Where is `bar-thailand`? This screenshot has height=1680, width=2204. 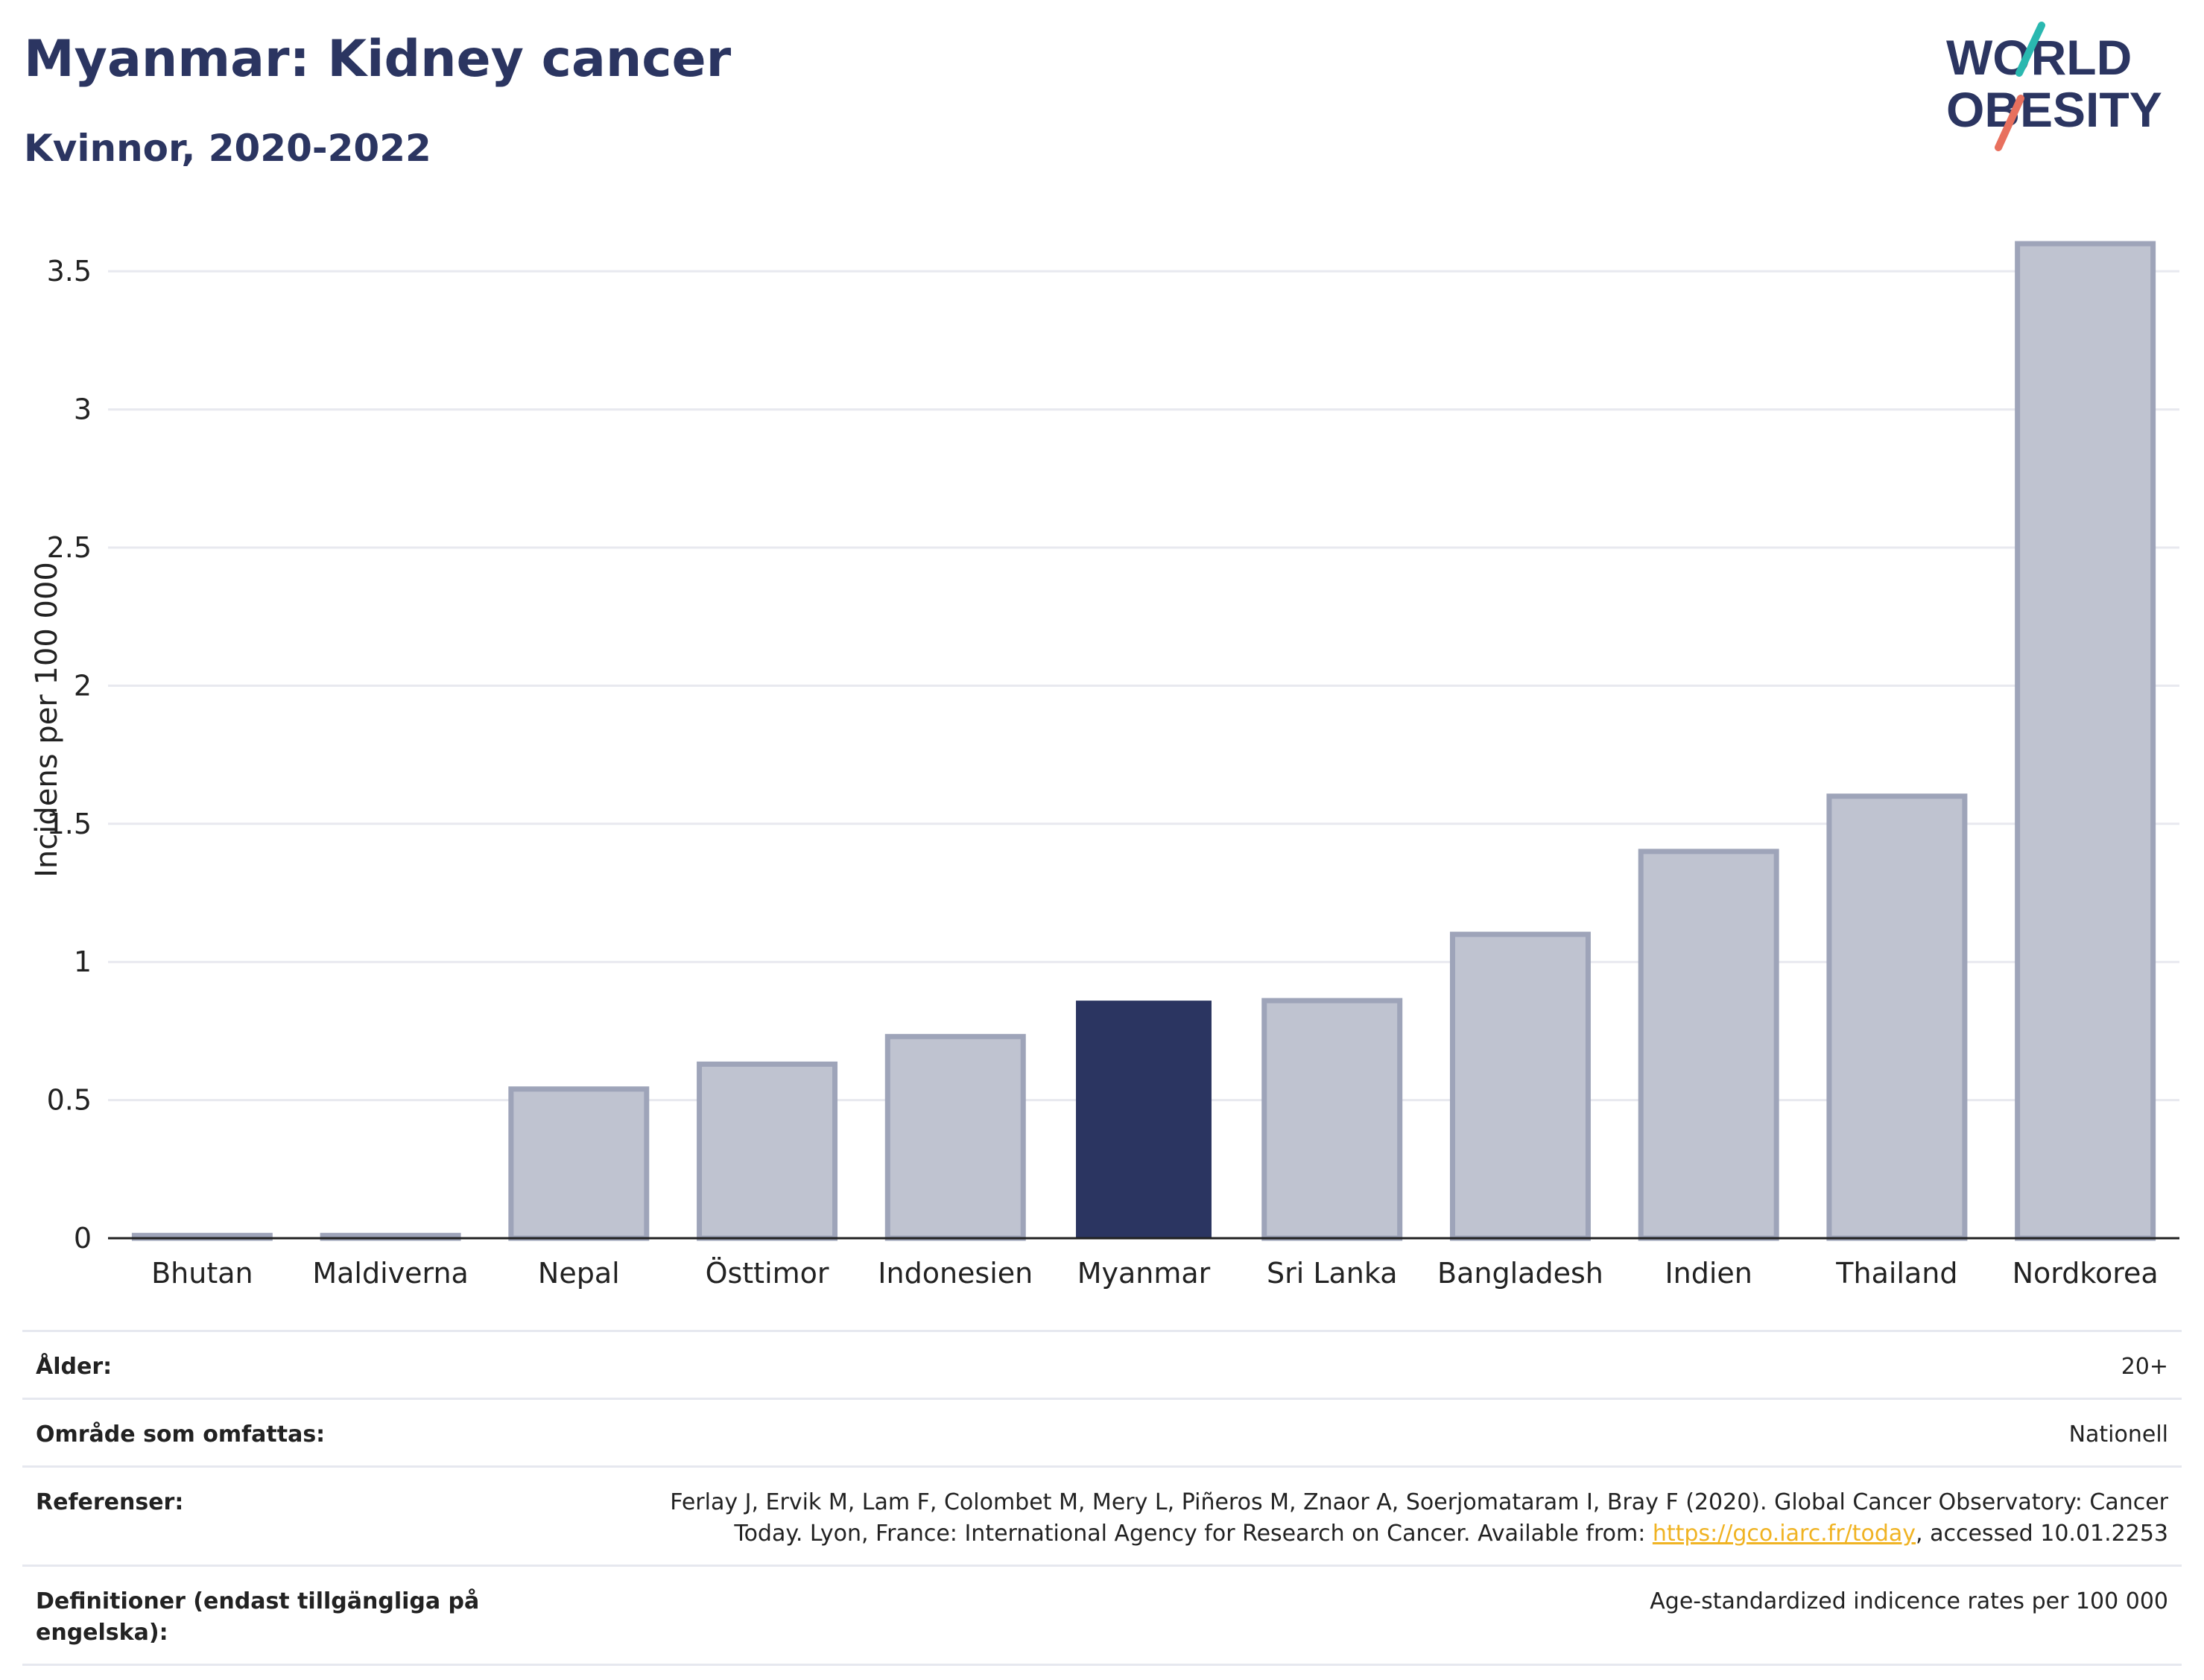
bar-thailand is located at coordinates (1897, 1017).